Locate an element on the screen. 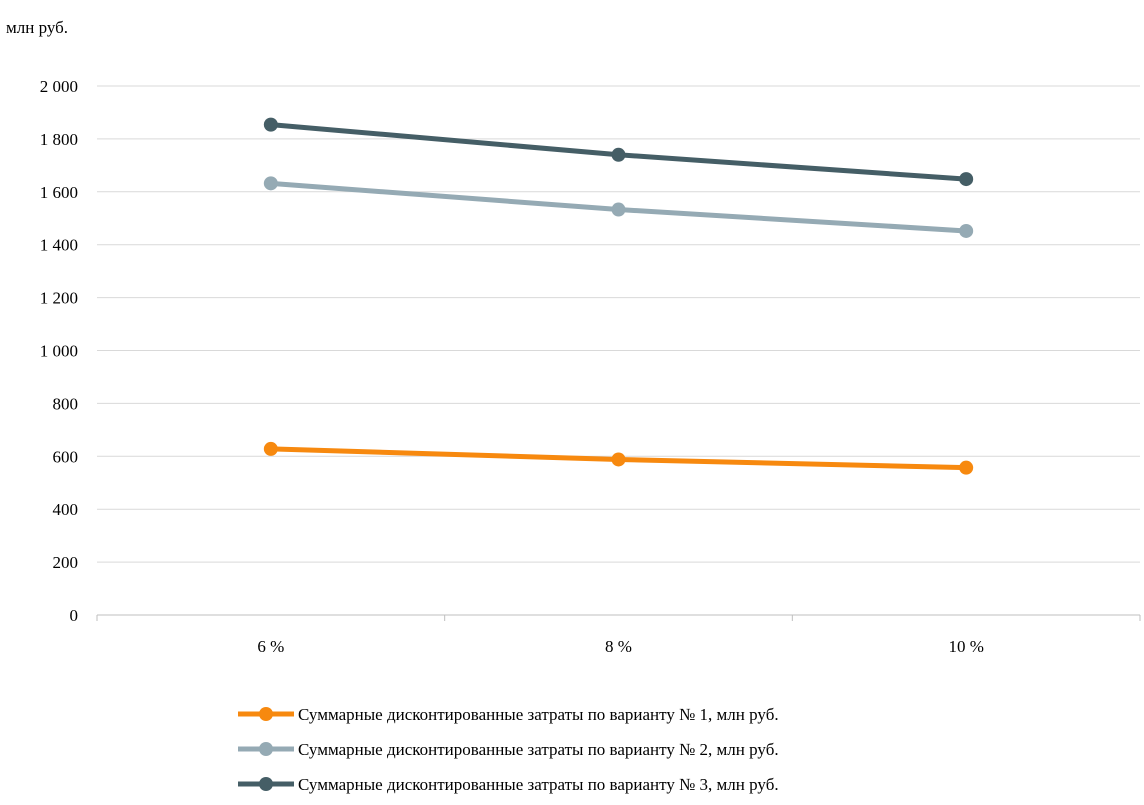  y-tick-label: 2 000 is located at coordinates (59, 86).